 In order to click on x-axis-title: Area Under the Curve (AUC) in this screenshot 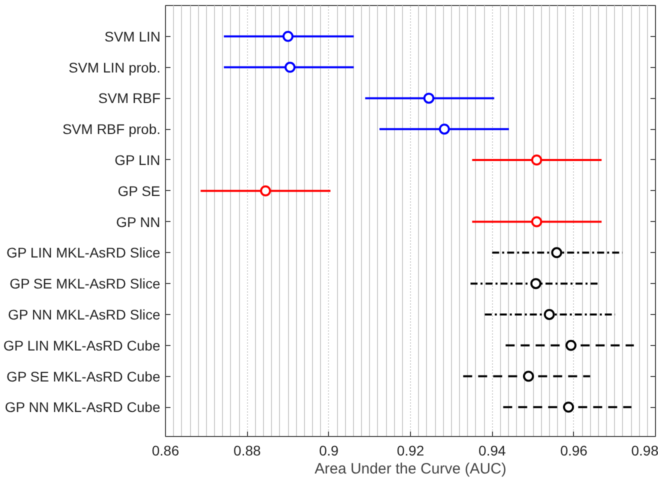, I will do `click(410, 469)`.